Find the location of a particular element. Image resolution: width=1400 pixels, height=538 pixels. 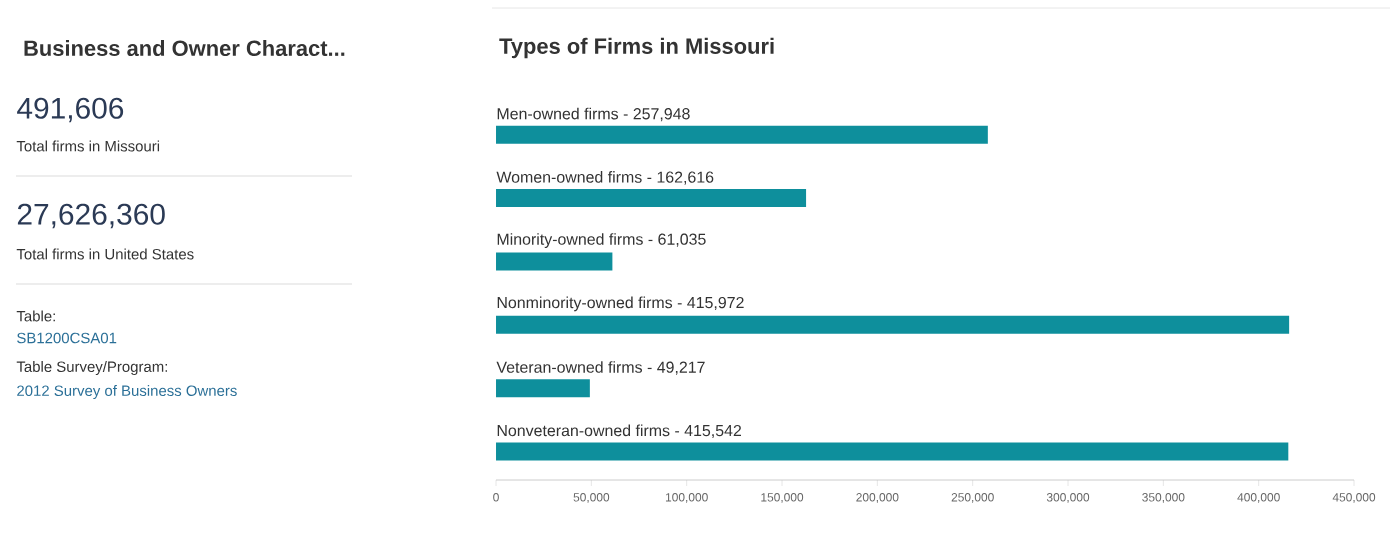

text: 27,626,360 is located at coordinates (91, 216).